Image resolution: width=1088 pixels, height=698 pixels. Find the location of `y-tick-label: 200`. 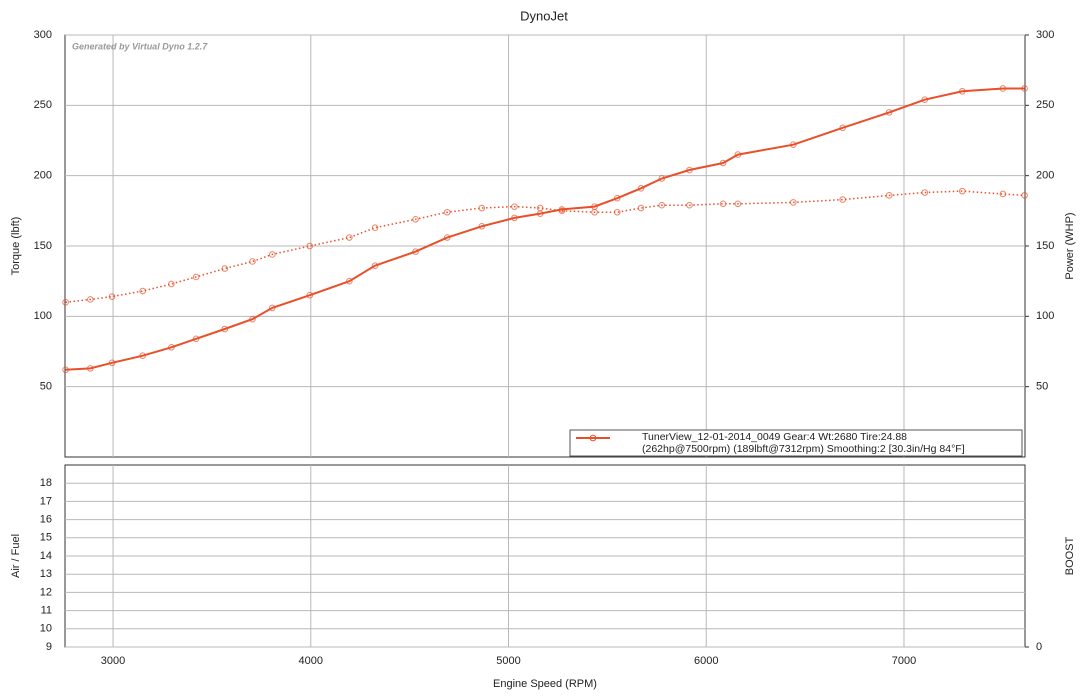

y-tick-label: 200 is located at coordinates (43, 176).